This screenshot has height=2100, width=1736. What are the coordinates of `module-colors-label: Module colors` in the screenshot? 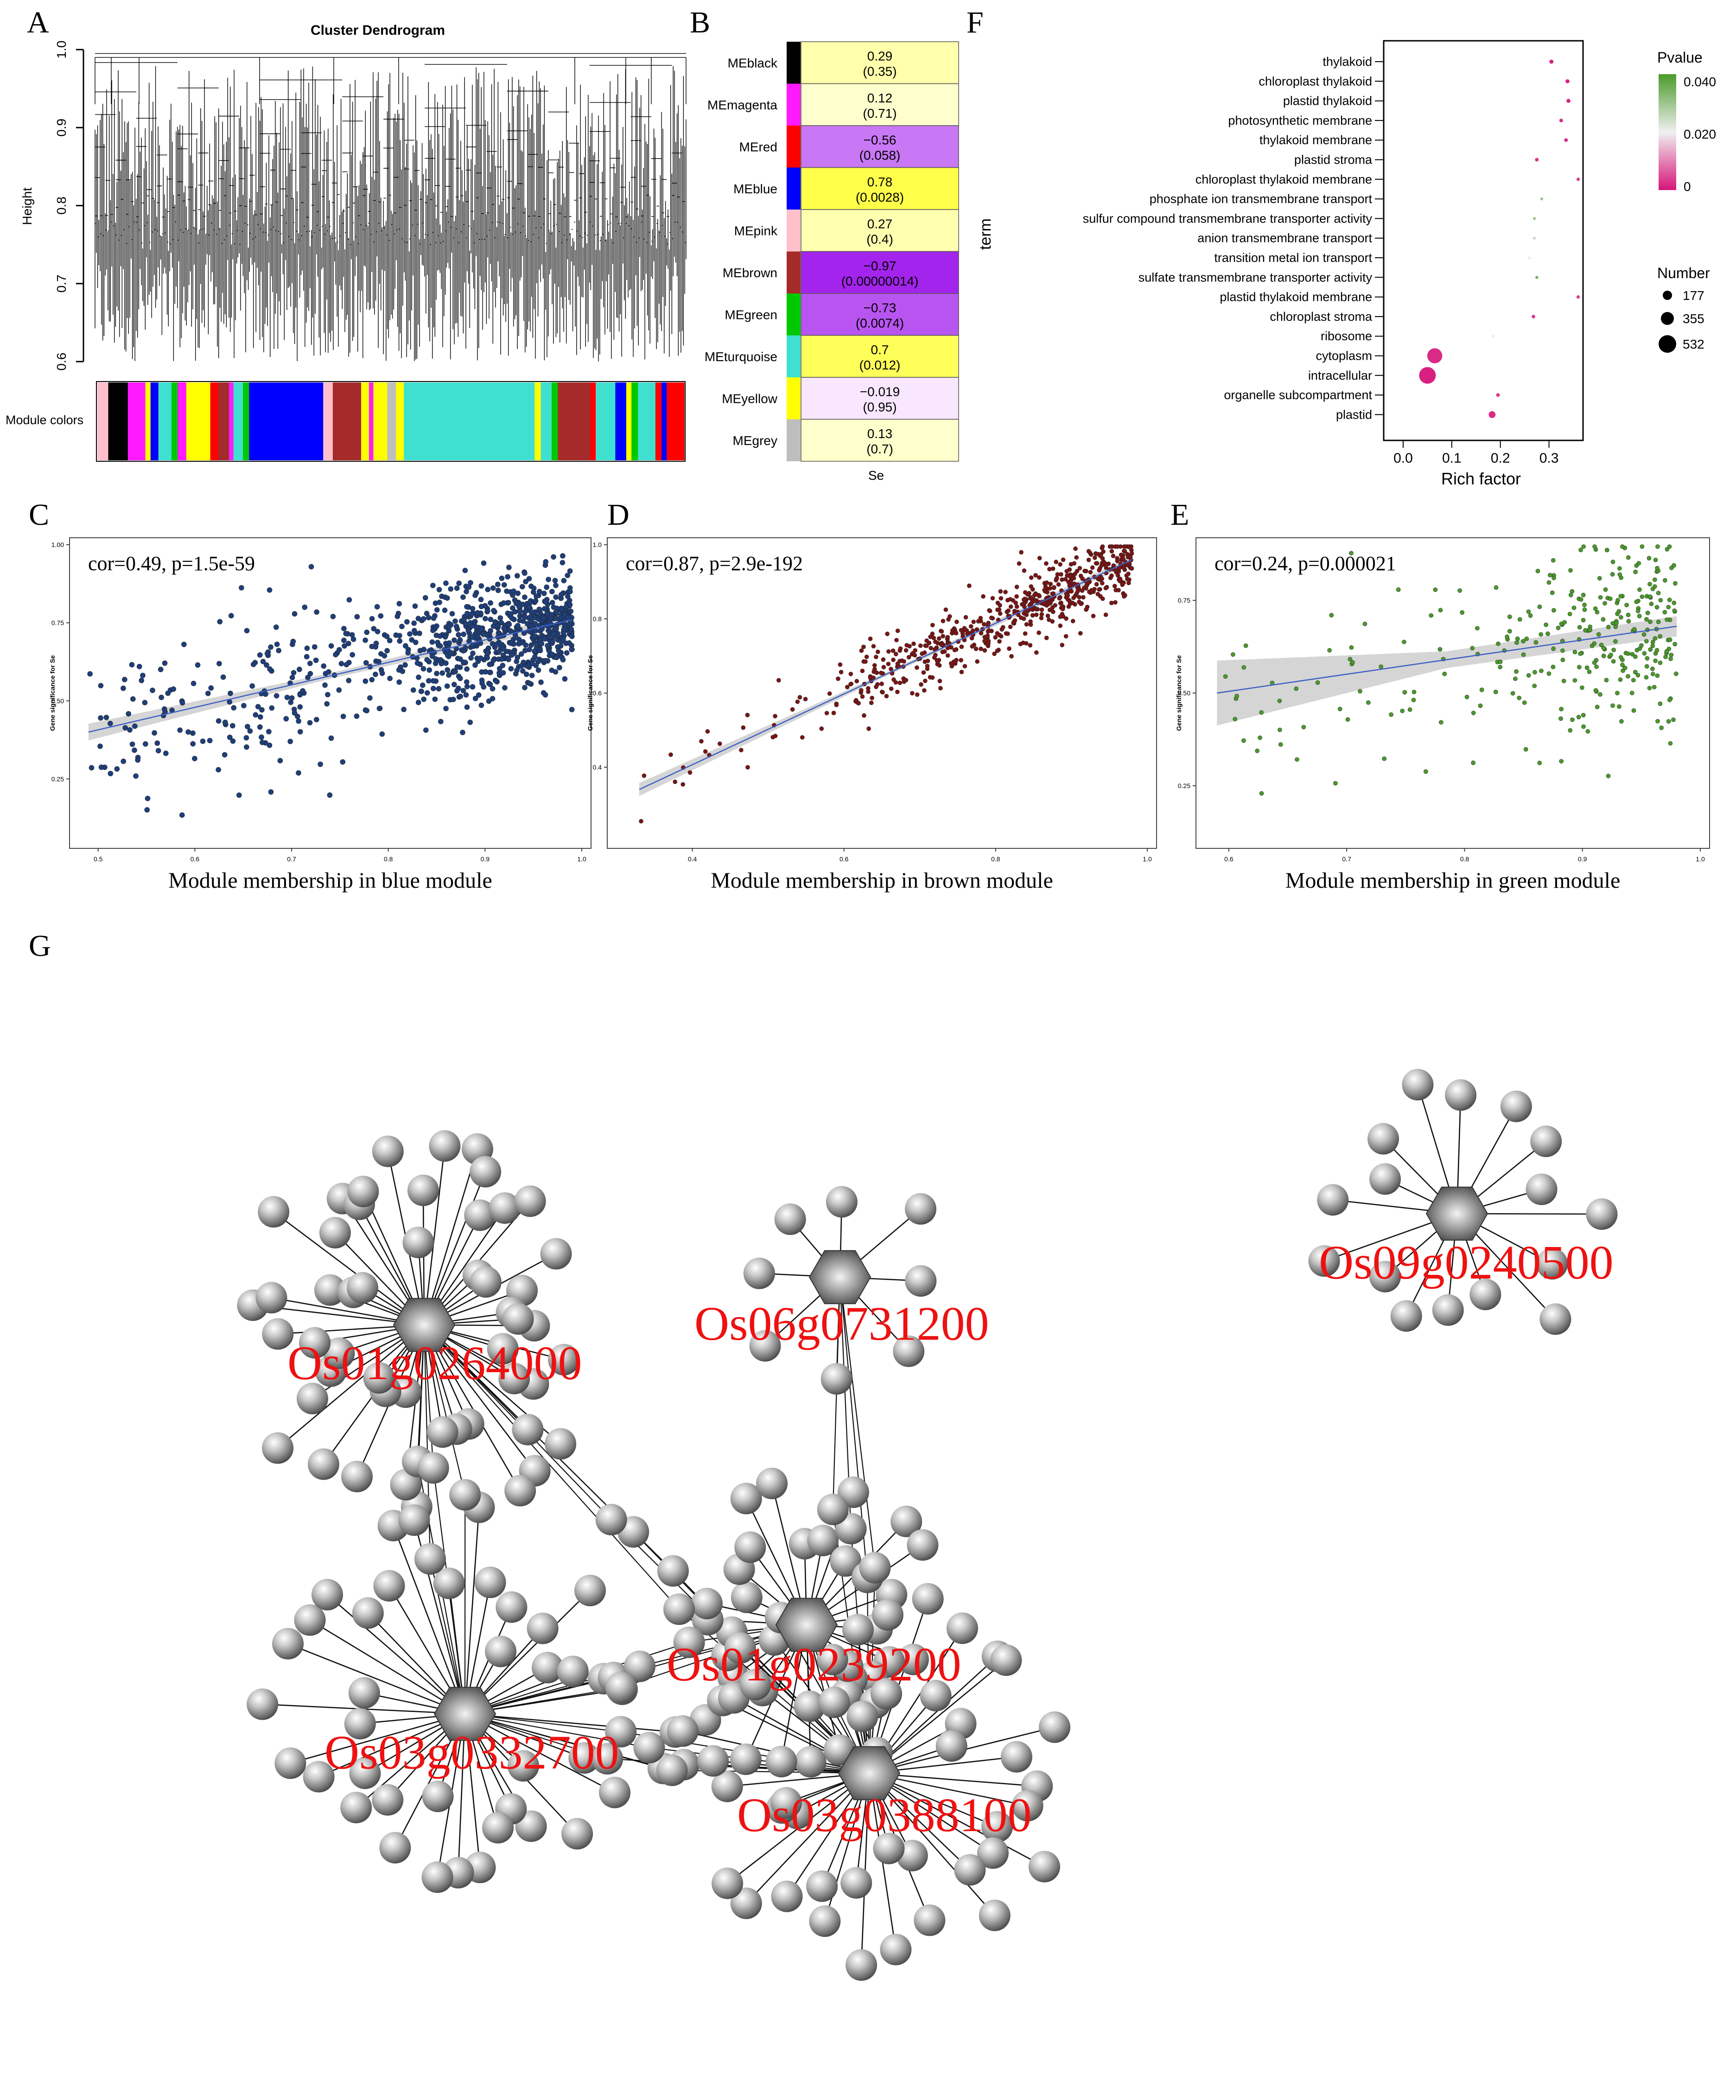 It's located at (44, 420).